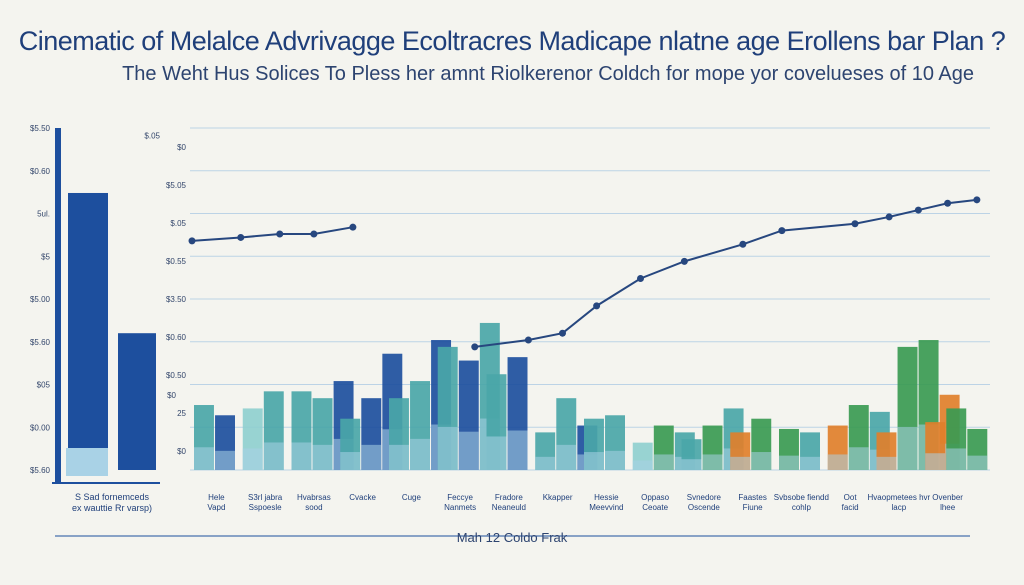 This screenshot has width=1024, height=585. What do you see at coordinates (45, 256) in the screenshot?
I see `y-tick-label: $5` at bounding box center [45, 256].